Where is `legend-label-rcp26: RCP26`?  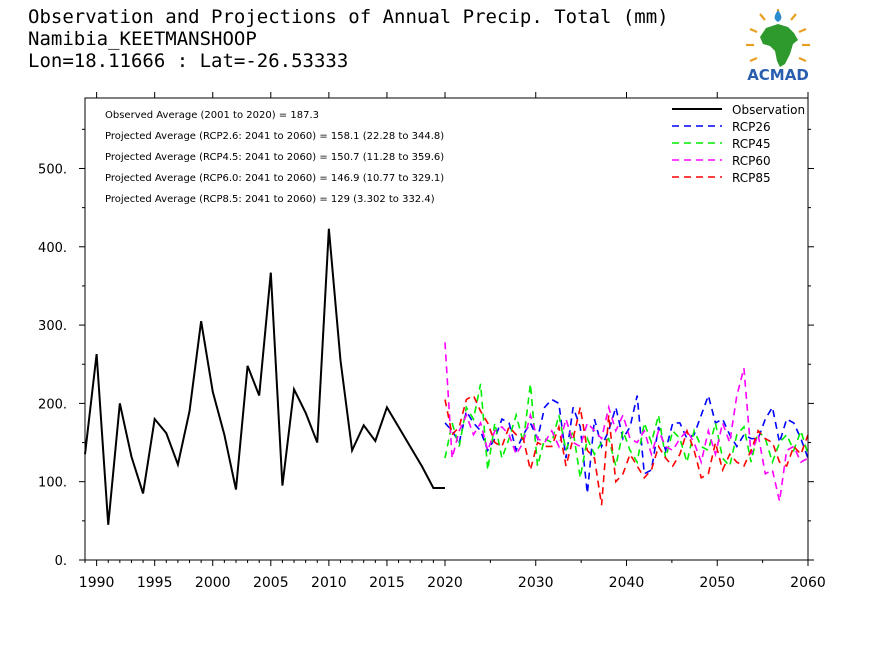 legend-label-rcp26: RCP26 is located at coordinates (751, 127).